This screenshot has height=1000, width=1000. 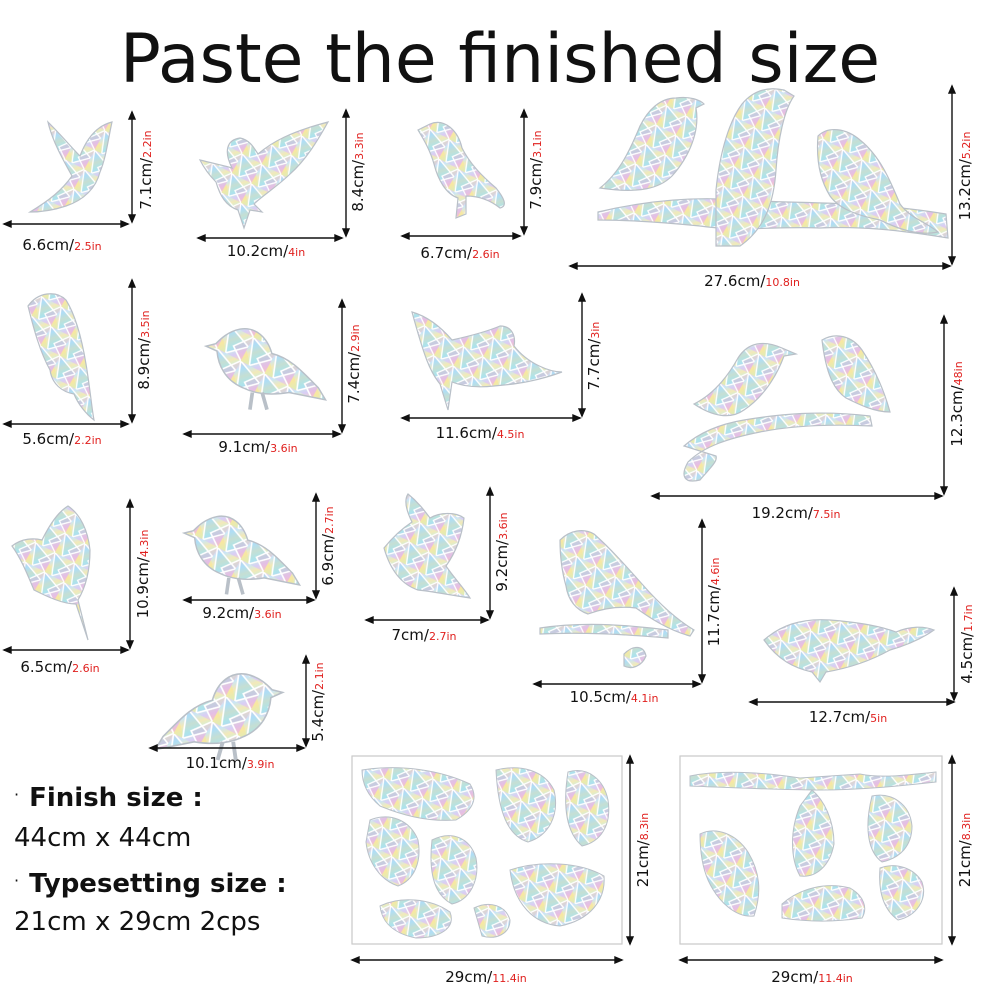 I want to click on height-label-s7: 7.7cm/3in, so click(x=594, y=356).